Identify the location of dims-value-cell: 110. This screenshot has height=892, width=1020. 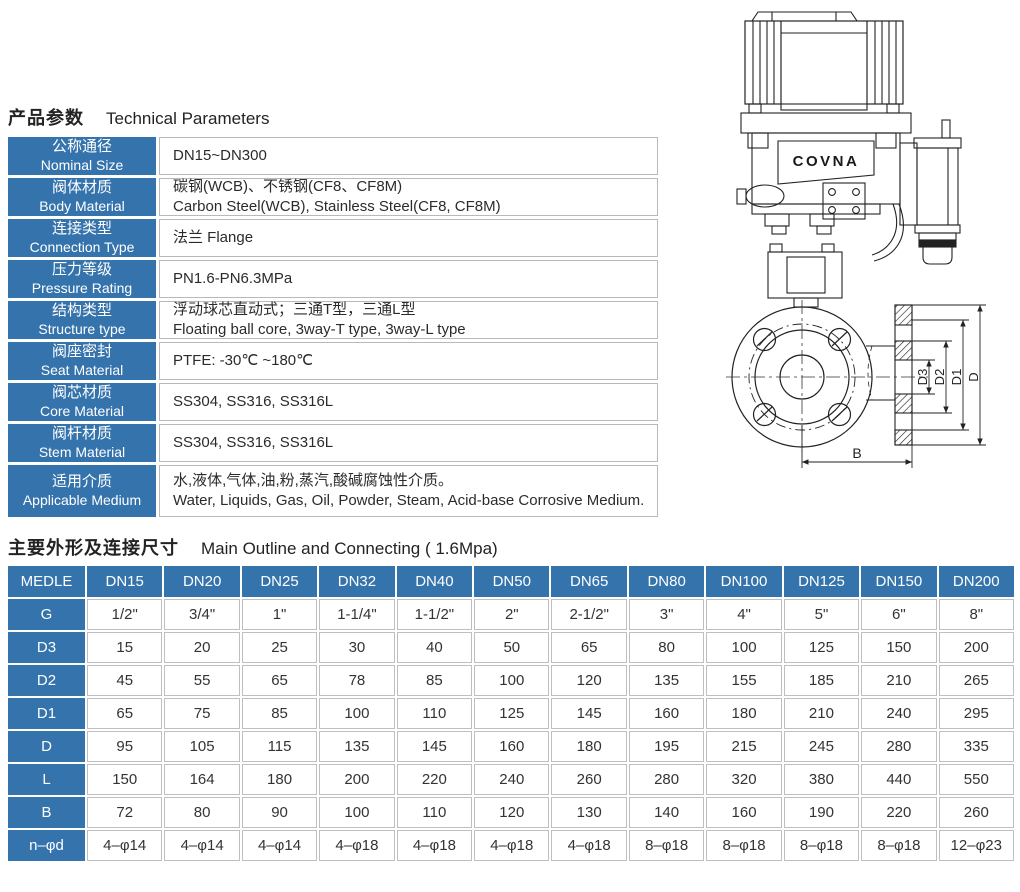
(434, 713).